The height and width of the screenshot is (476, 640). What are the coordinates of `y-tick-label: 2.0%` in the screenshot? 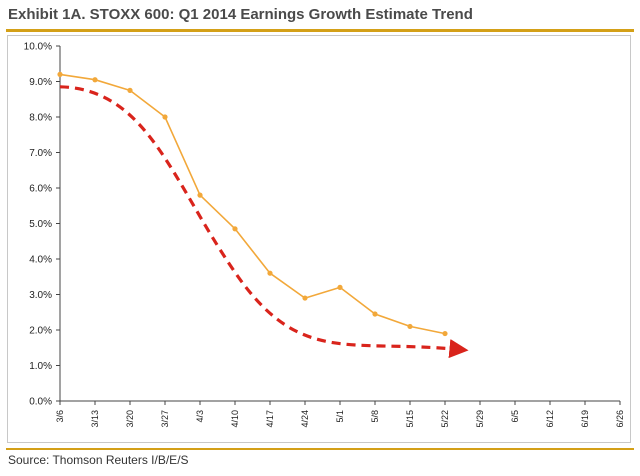 It's located at (40, 331).